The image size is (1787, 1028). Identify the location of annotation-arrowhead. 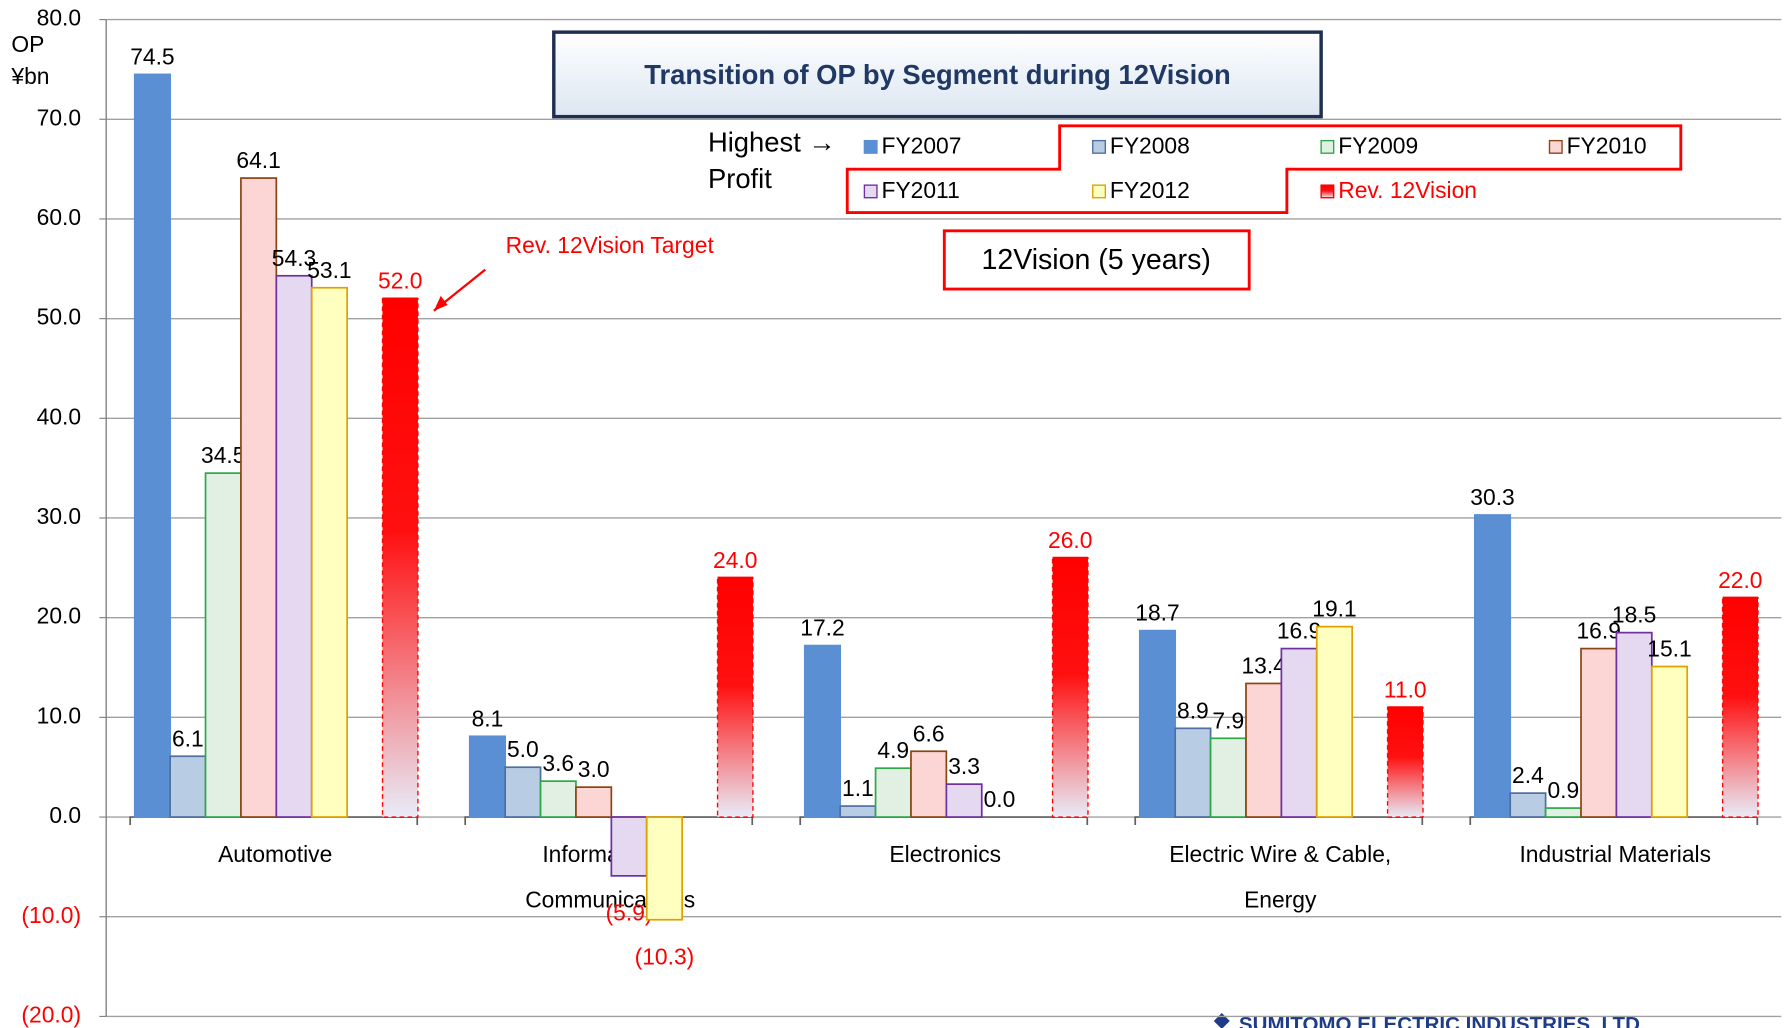
(440, 303).